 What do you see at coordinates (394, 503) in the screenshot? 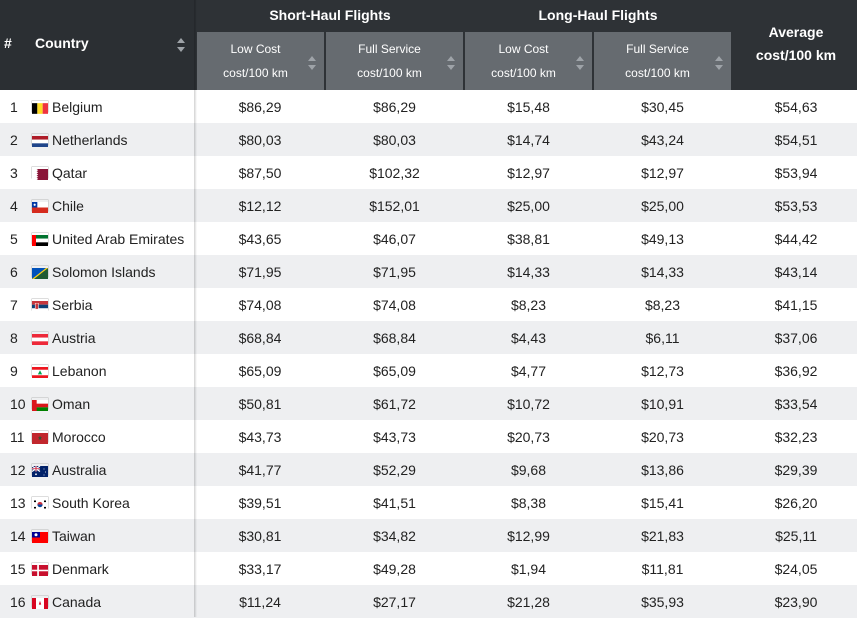
I see `sh-full-service-cell: $41,51` at bounding box center [394, 503].